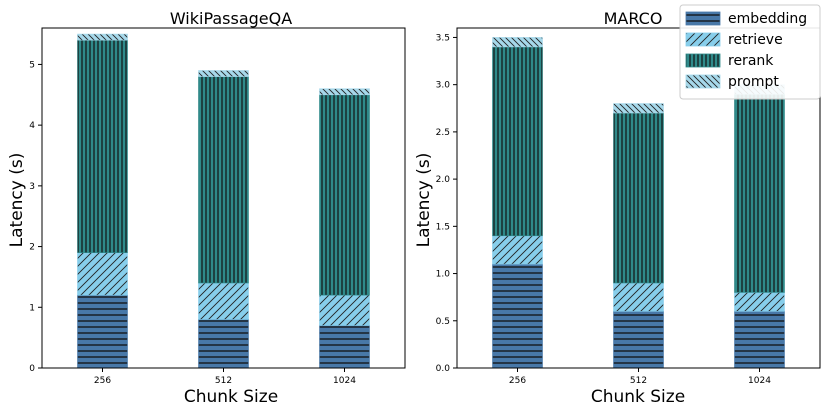  What do you see at coordinates (703, 81) in the screenshot?
I see `legend-swatch-prompt` at bounding box center [703, 81].